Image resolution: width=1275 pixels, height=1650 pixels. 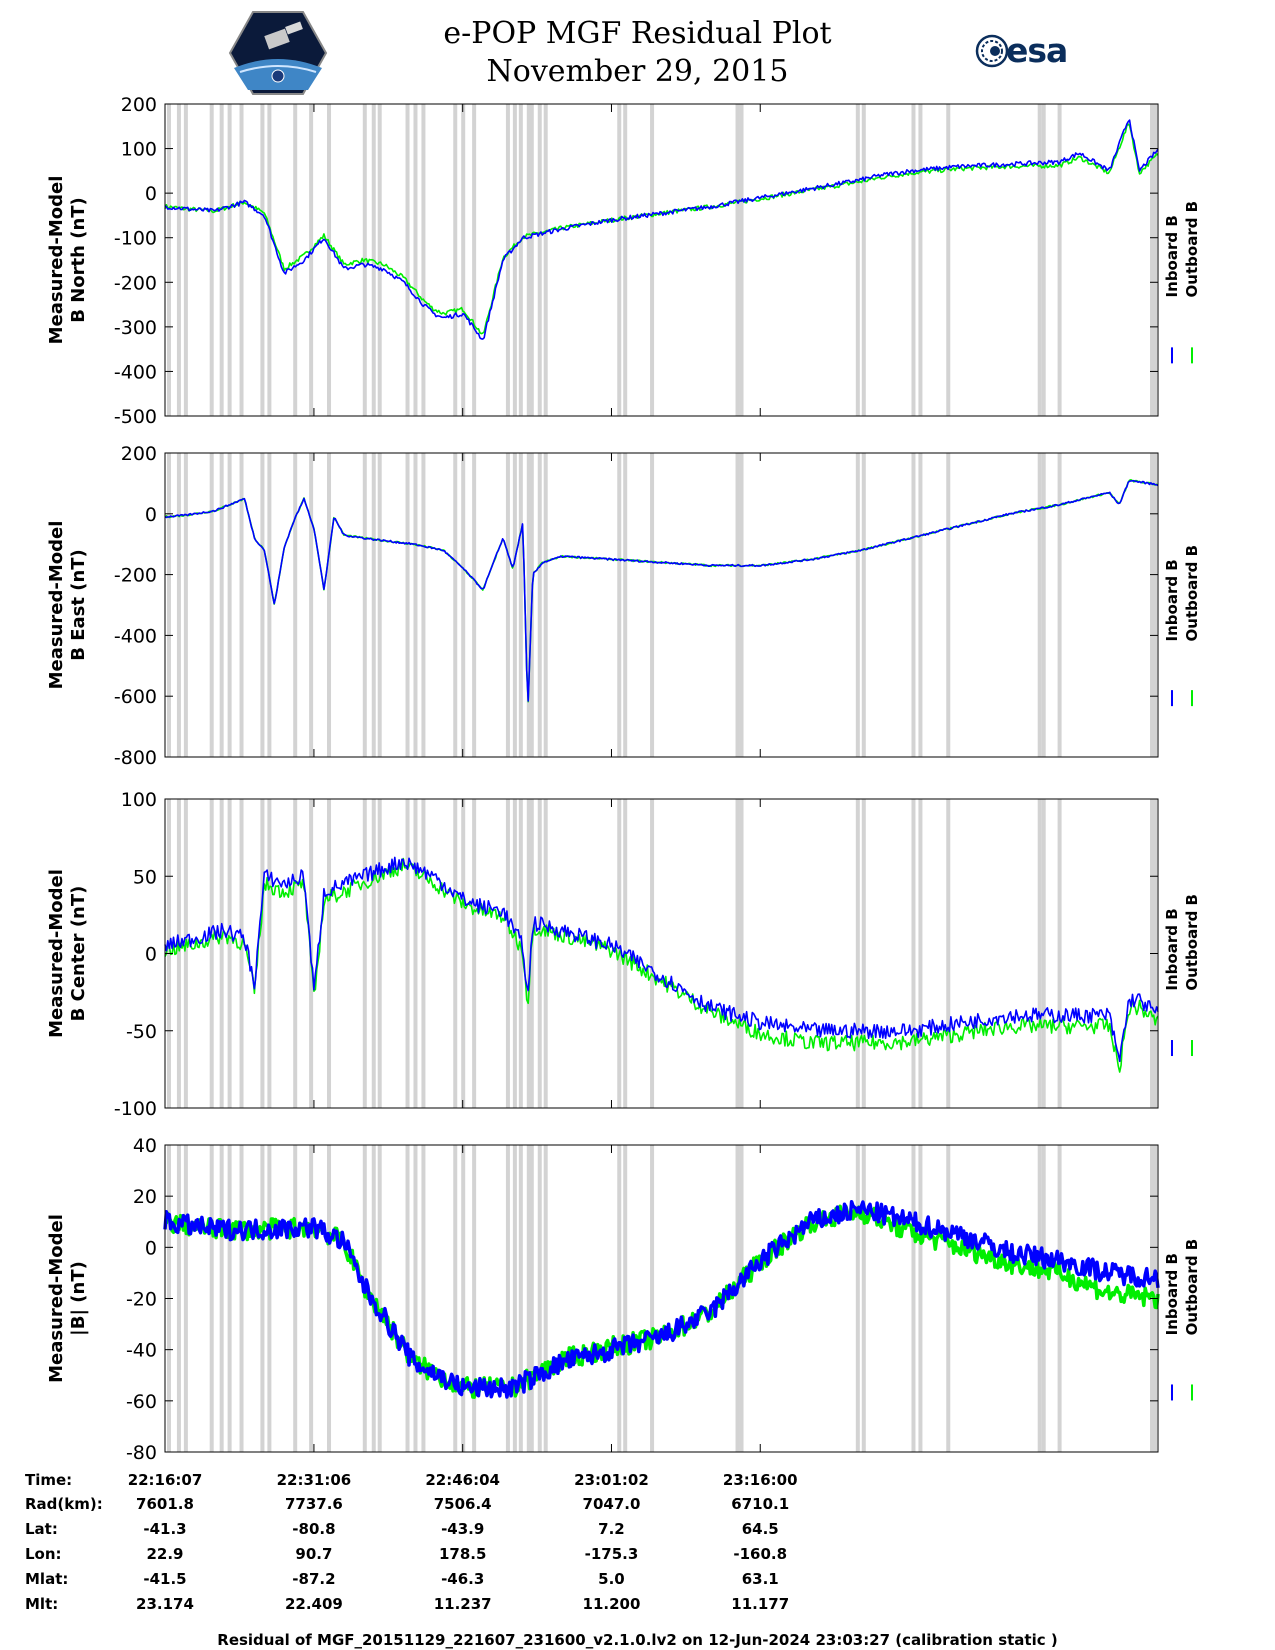 I want to click on y-axis-label-line2: |B| (nT), so click(x=78, y=1298).